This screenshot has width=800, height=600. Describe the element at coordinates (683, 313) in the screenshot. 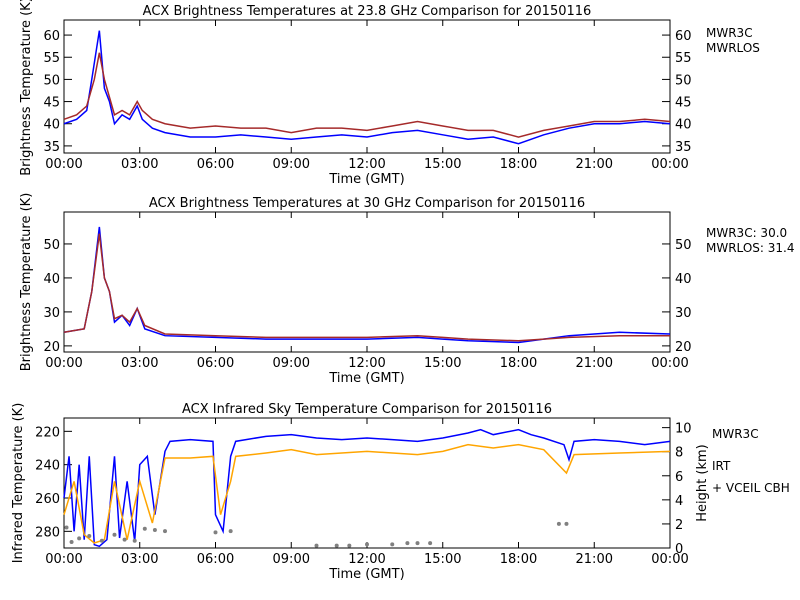

I see `y-right-tick-label: 30` at that location.